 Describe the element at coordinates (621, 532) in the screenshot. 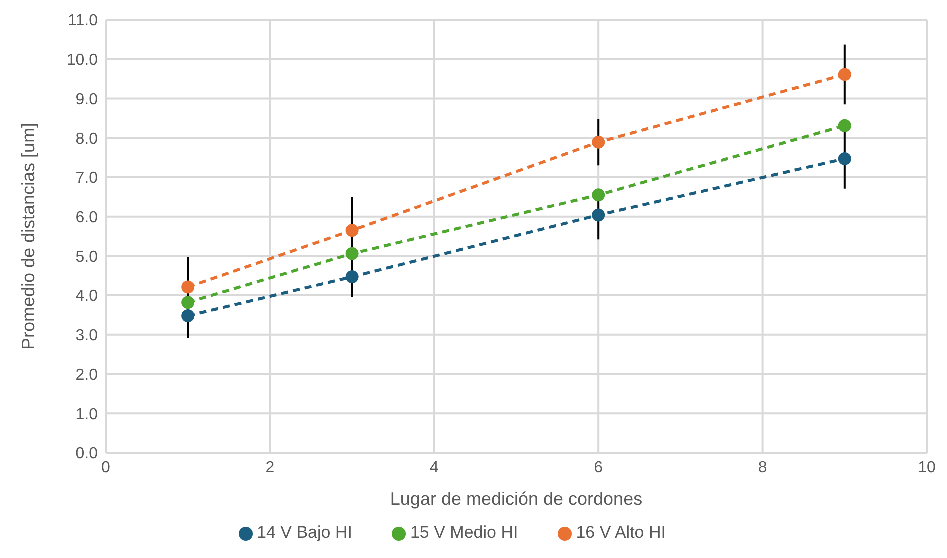

I see `legend-label: 16 V Alto HI` at that location.